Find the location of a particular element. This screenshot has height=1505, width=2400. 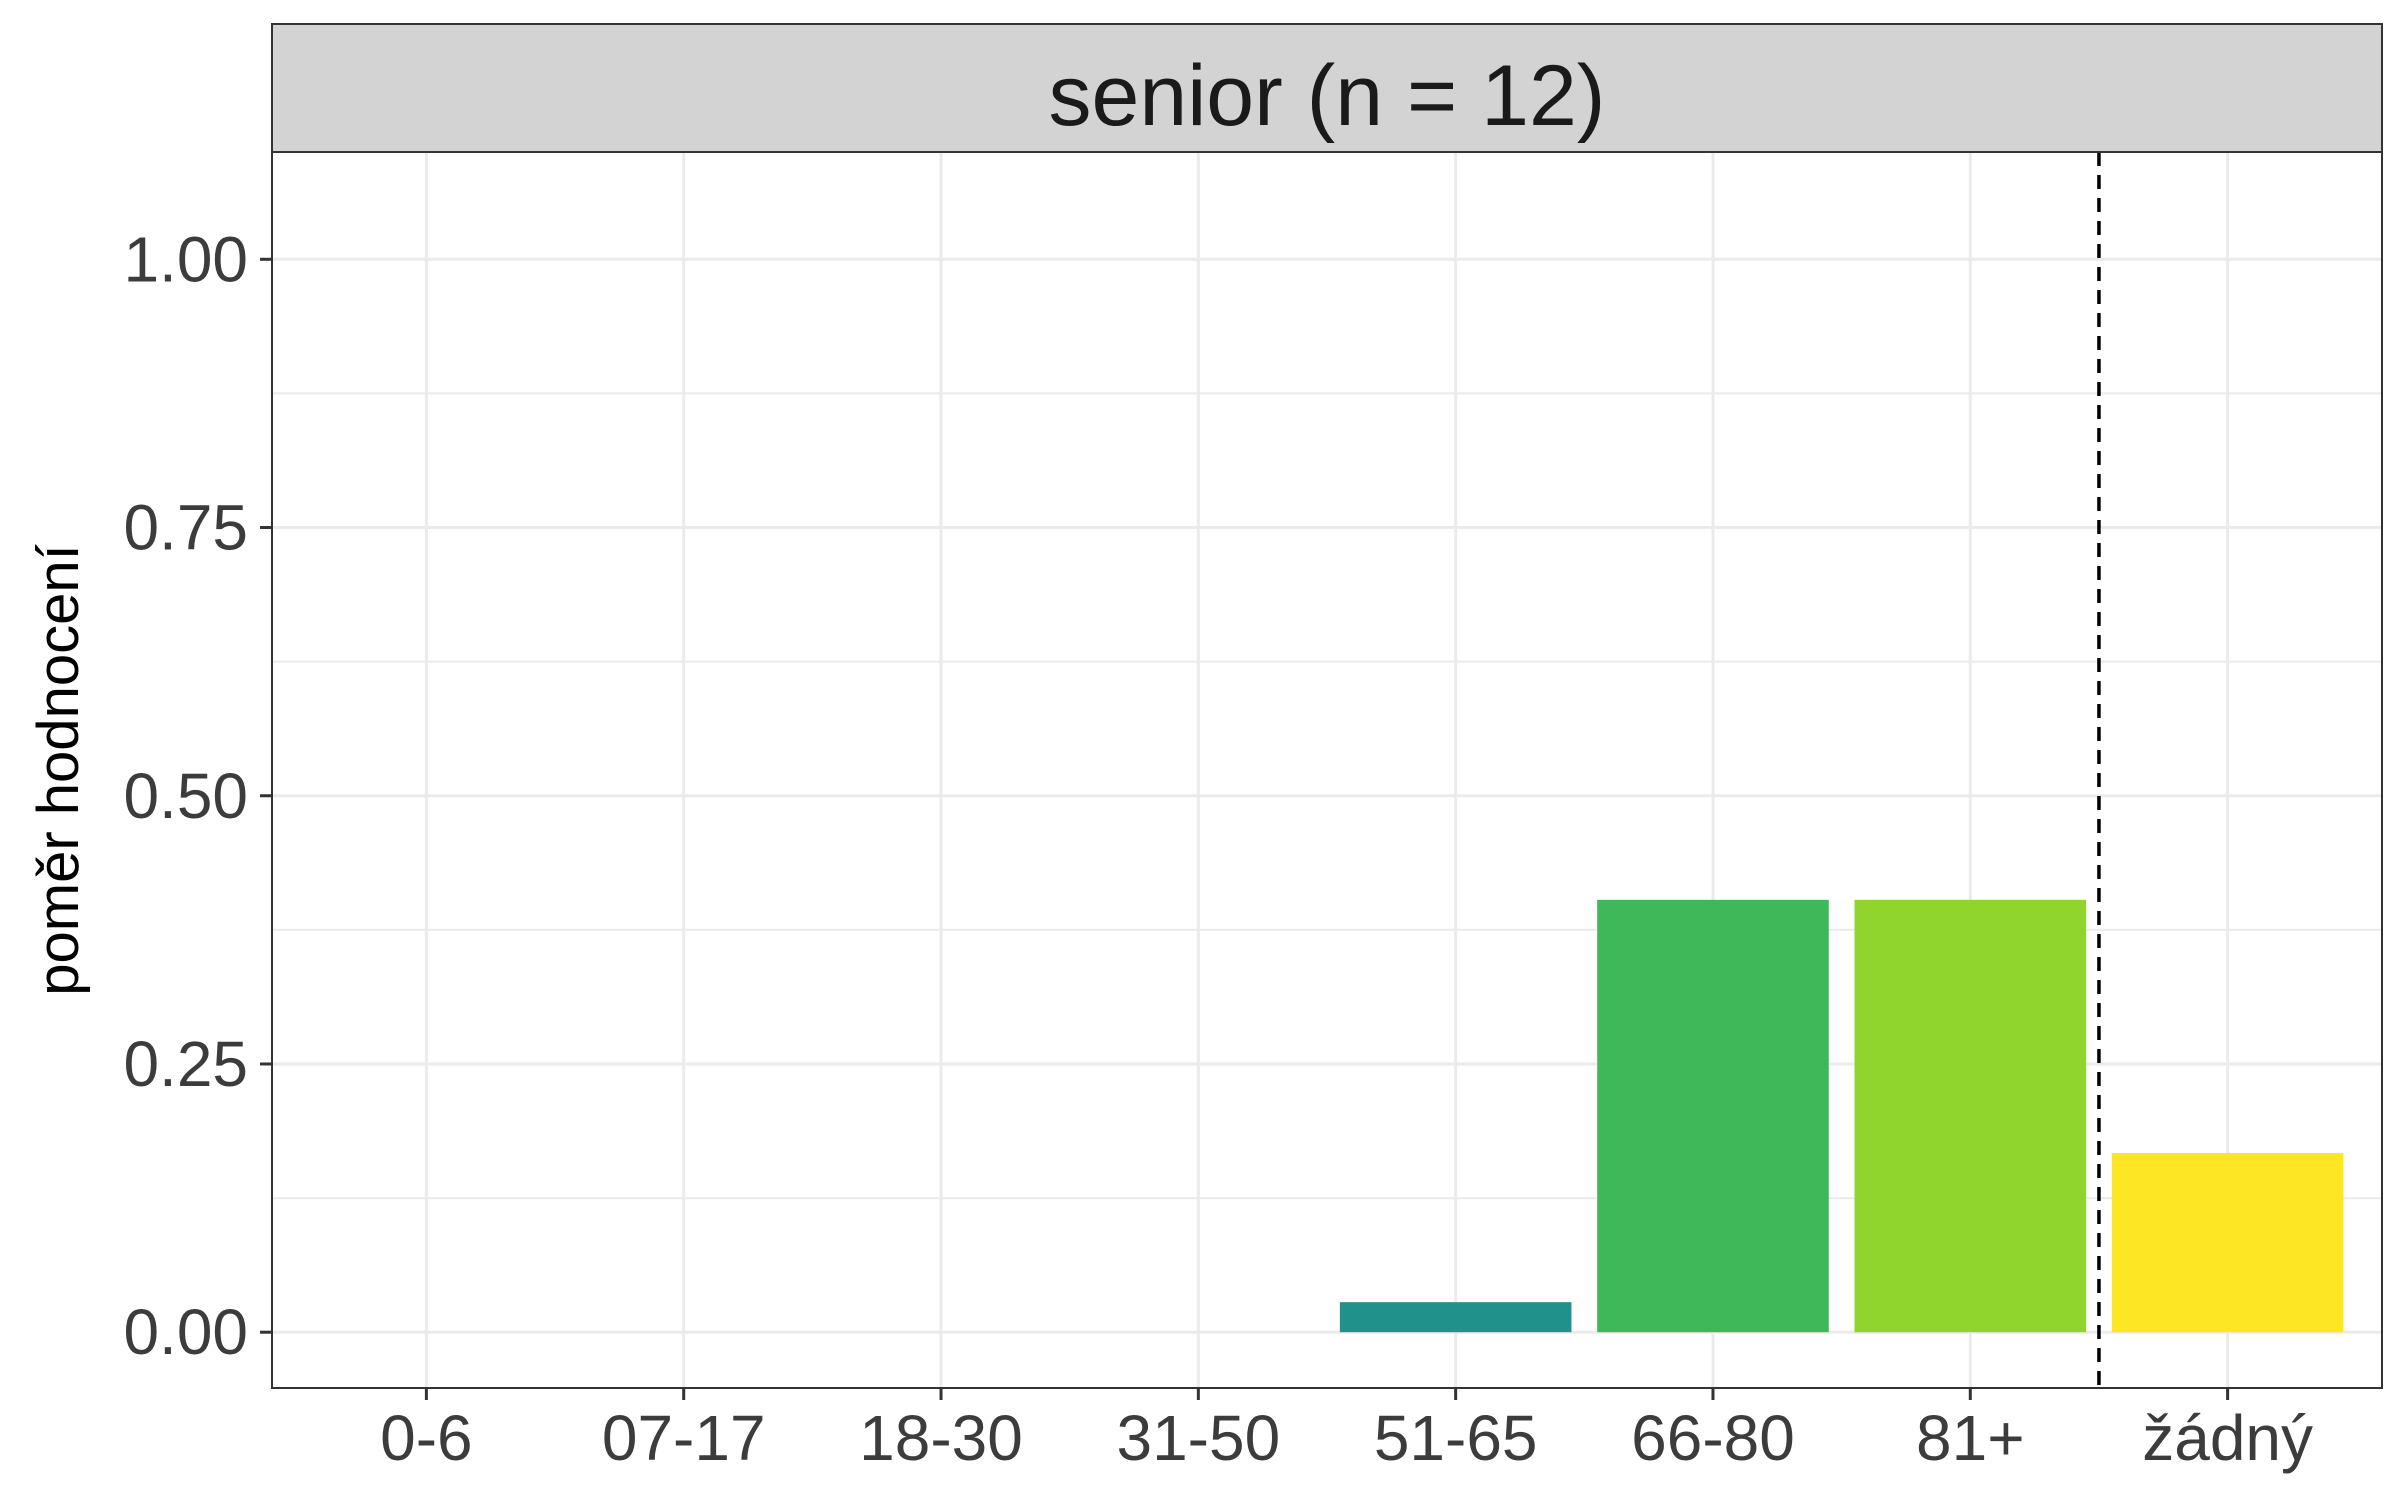

facet-strip is located at coordinates (1327, 88).